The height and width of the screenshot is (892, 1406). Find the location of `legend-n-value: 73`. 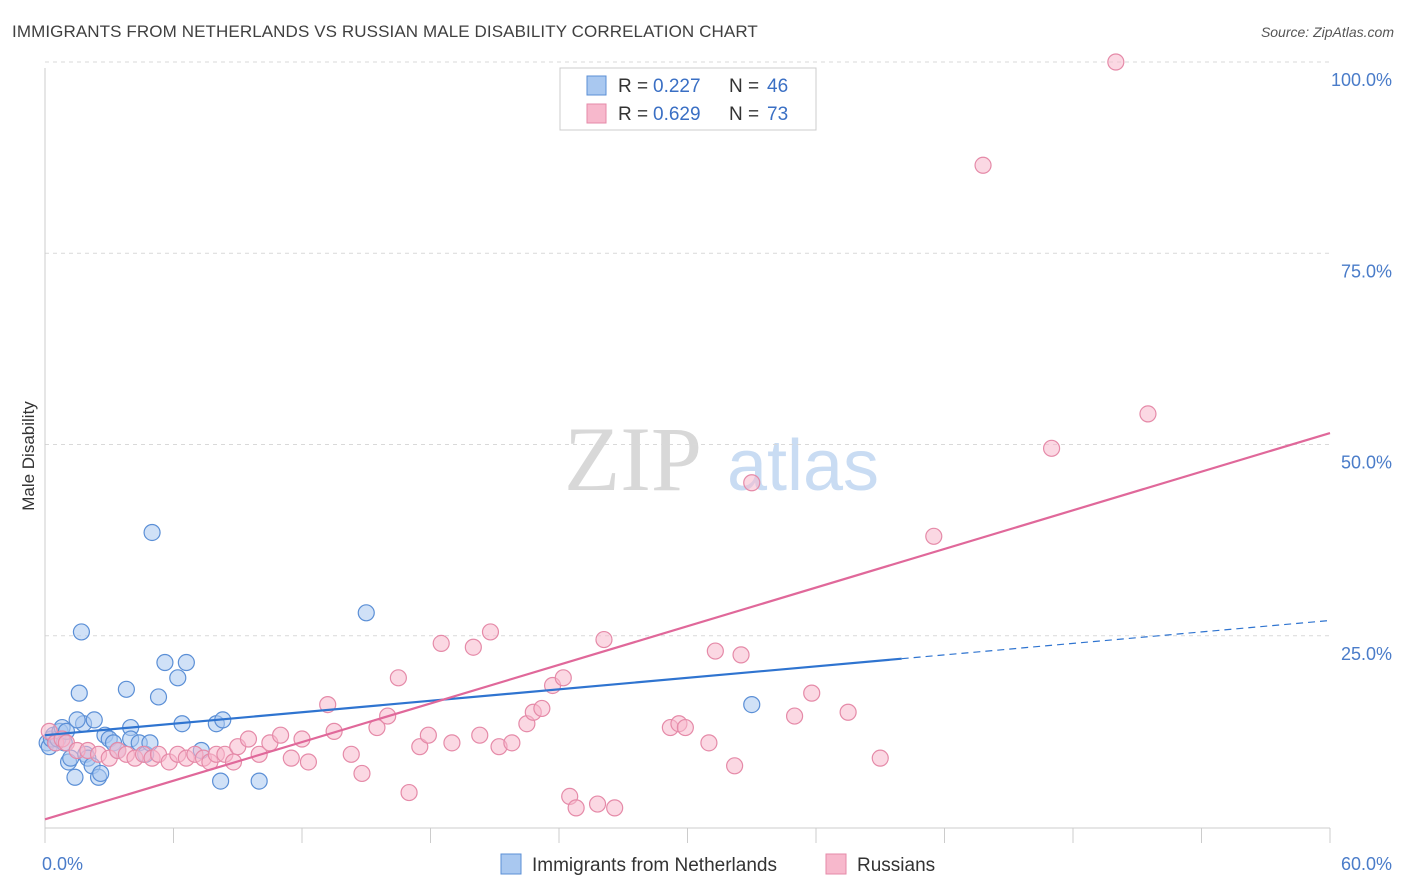

legend-n-value: 73 is located at coordinates (777, 114).